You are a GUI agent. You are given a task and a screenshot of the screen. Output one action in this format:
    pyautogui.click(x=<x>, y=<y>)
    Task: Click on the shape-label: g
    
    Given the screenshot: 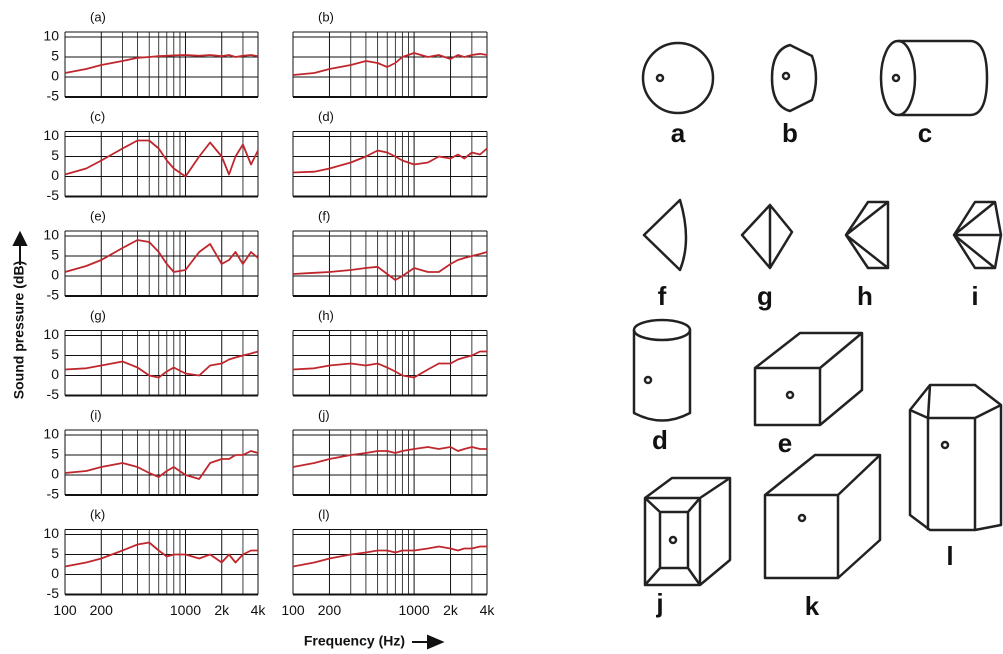 What is the action you would take?
    pyautogui.click(x=765, y=296)
    